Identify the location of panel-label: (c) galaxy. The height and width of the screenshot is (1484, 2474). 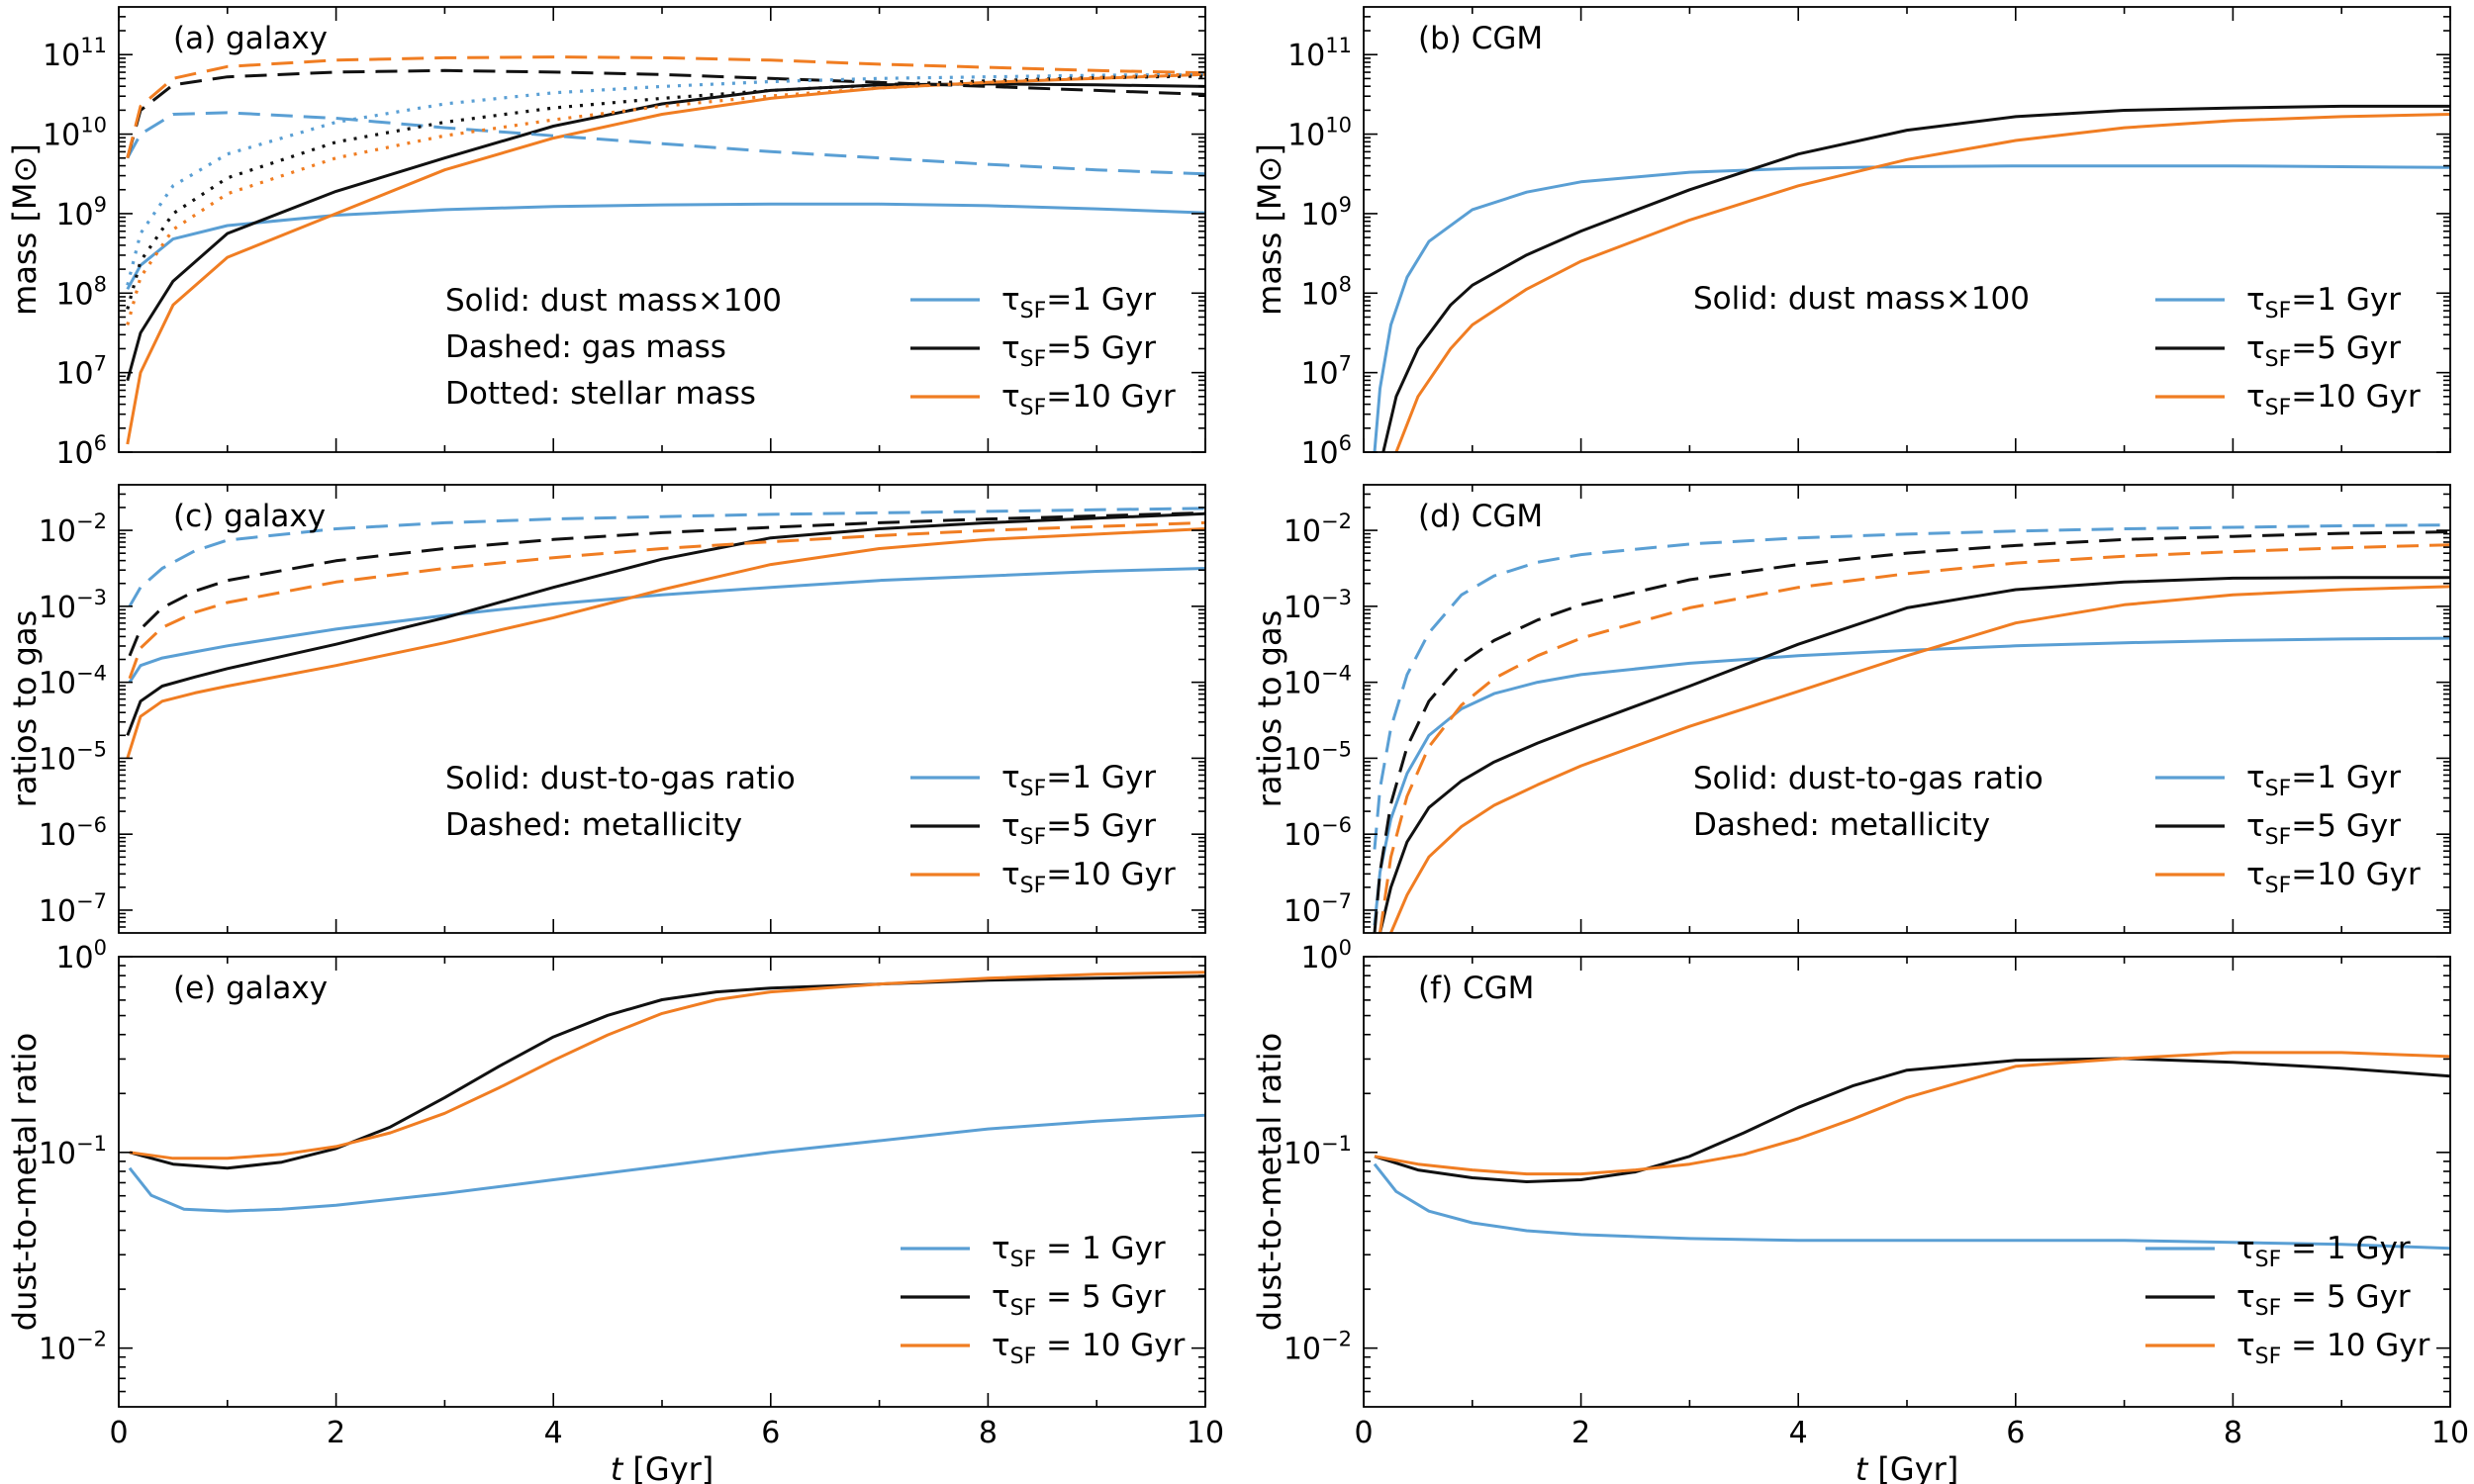
(250, 516).